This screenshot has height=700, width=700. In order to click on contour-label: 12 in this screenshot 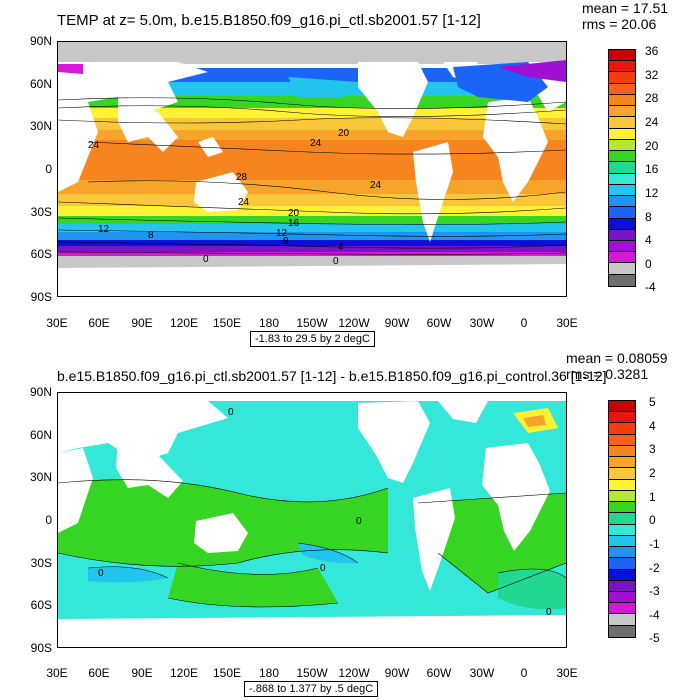, I will do `click(282, 233)`.